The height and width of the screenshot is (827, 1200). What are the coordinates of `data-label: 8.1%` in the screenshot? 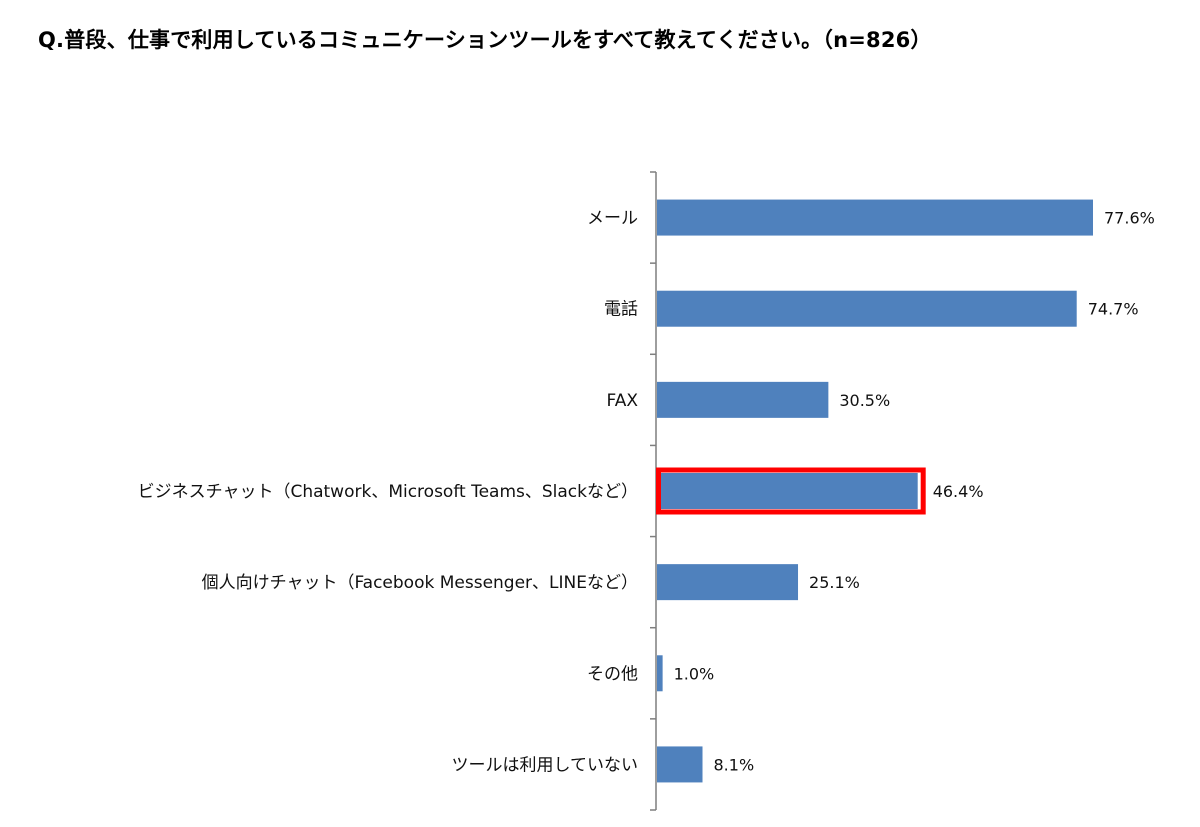 It's located at (734, 764).